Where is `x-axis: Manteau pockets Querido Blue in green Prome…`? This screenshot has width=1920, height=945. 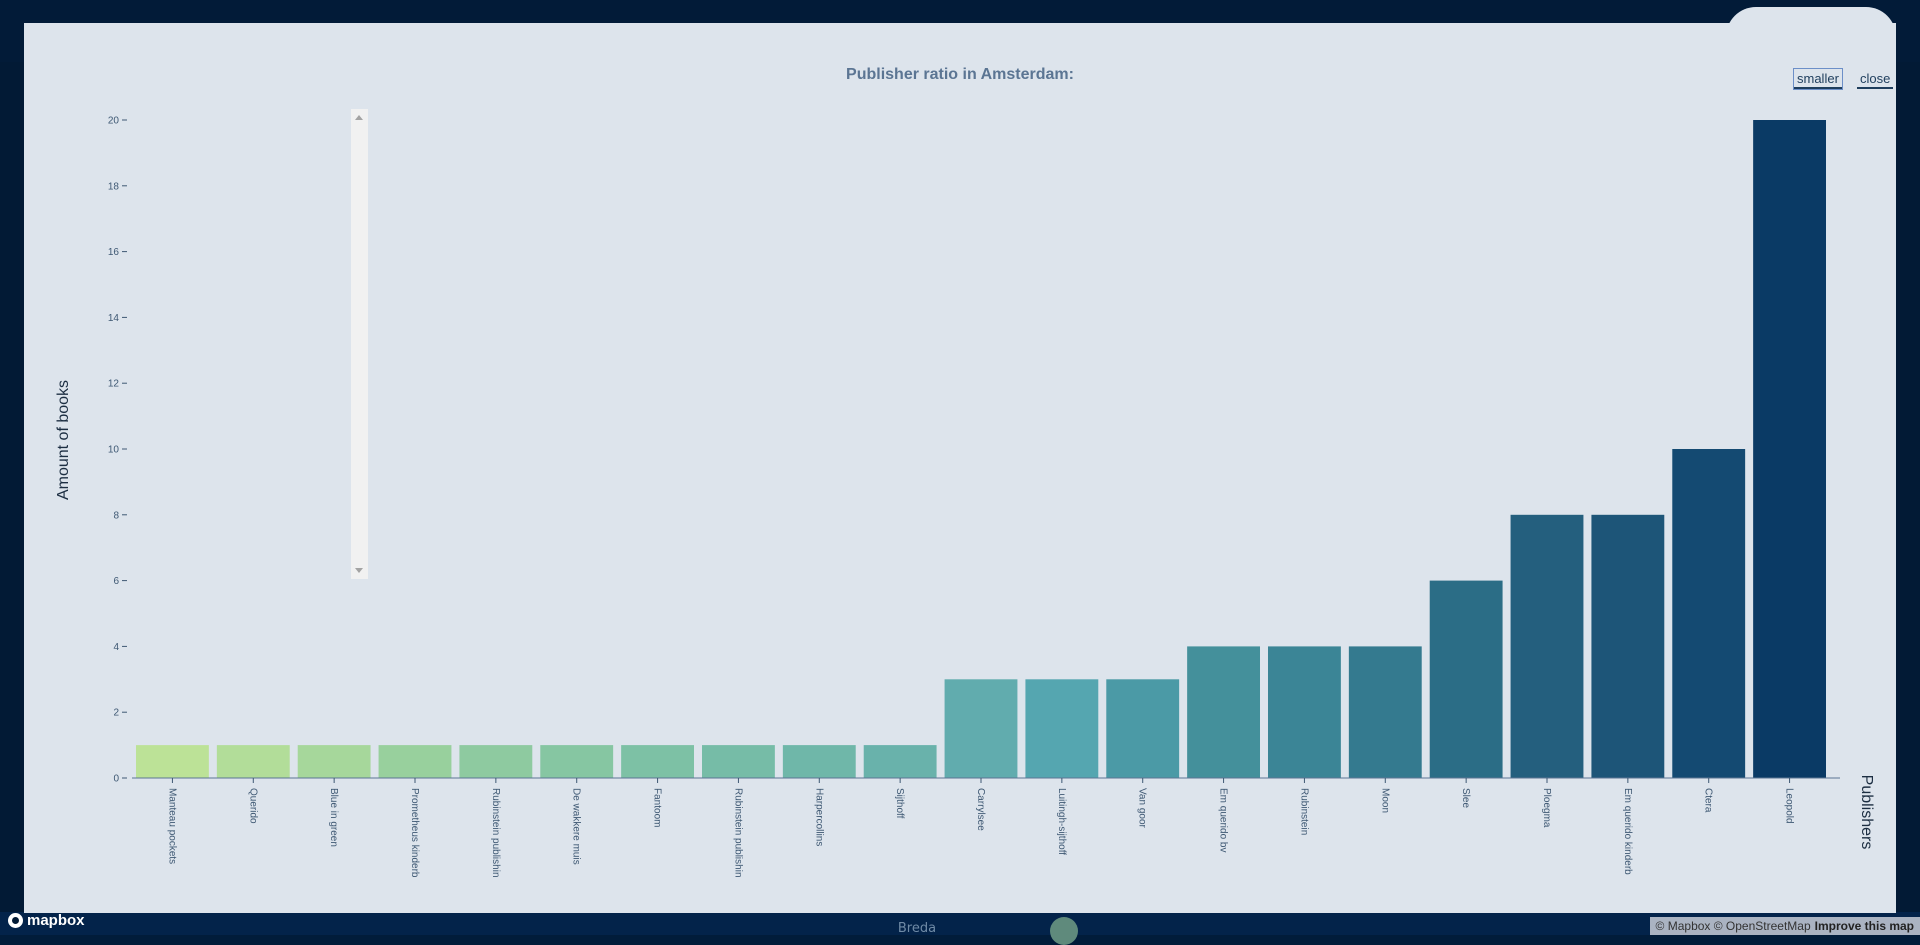
x-axis: Manteau pockets Querido Blue in green Prome… is located at coordinates (980, 828).